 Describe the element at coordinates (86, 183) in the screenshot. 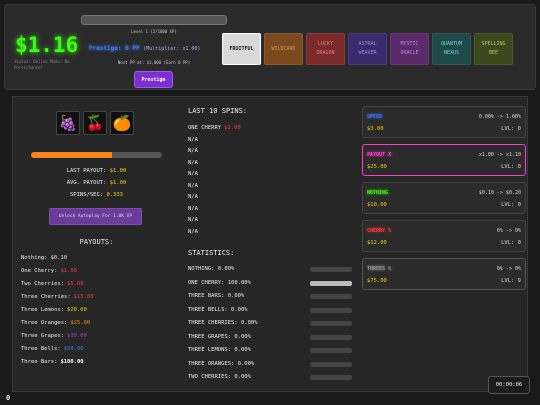

I see `avg-payout-label: AVG. PAYOUT:` at that location.